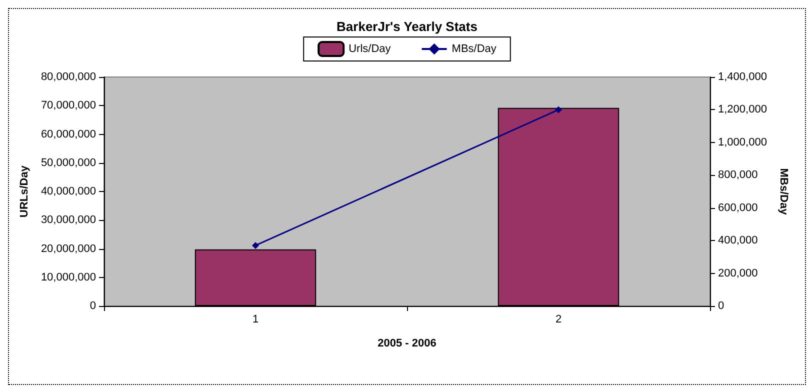  I want to click on y-tick-label: 70,000,000, so click(68, 106).